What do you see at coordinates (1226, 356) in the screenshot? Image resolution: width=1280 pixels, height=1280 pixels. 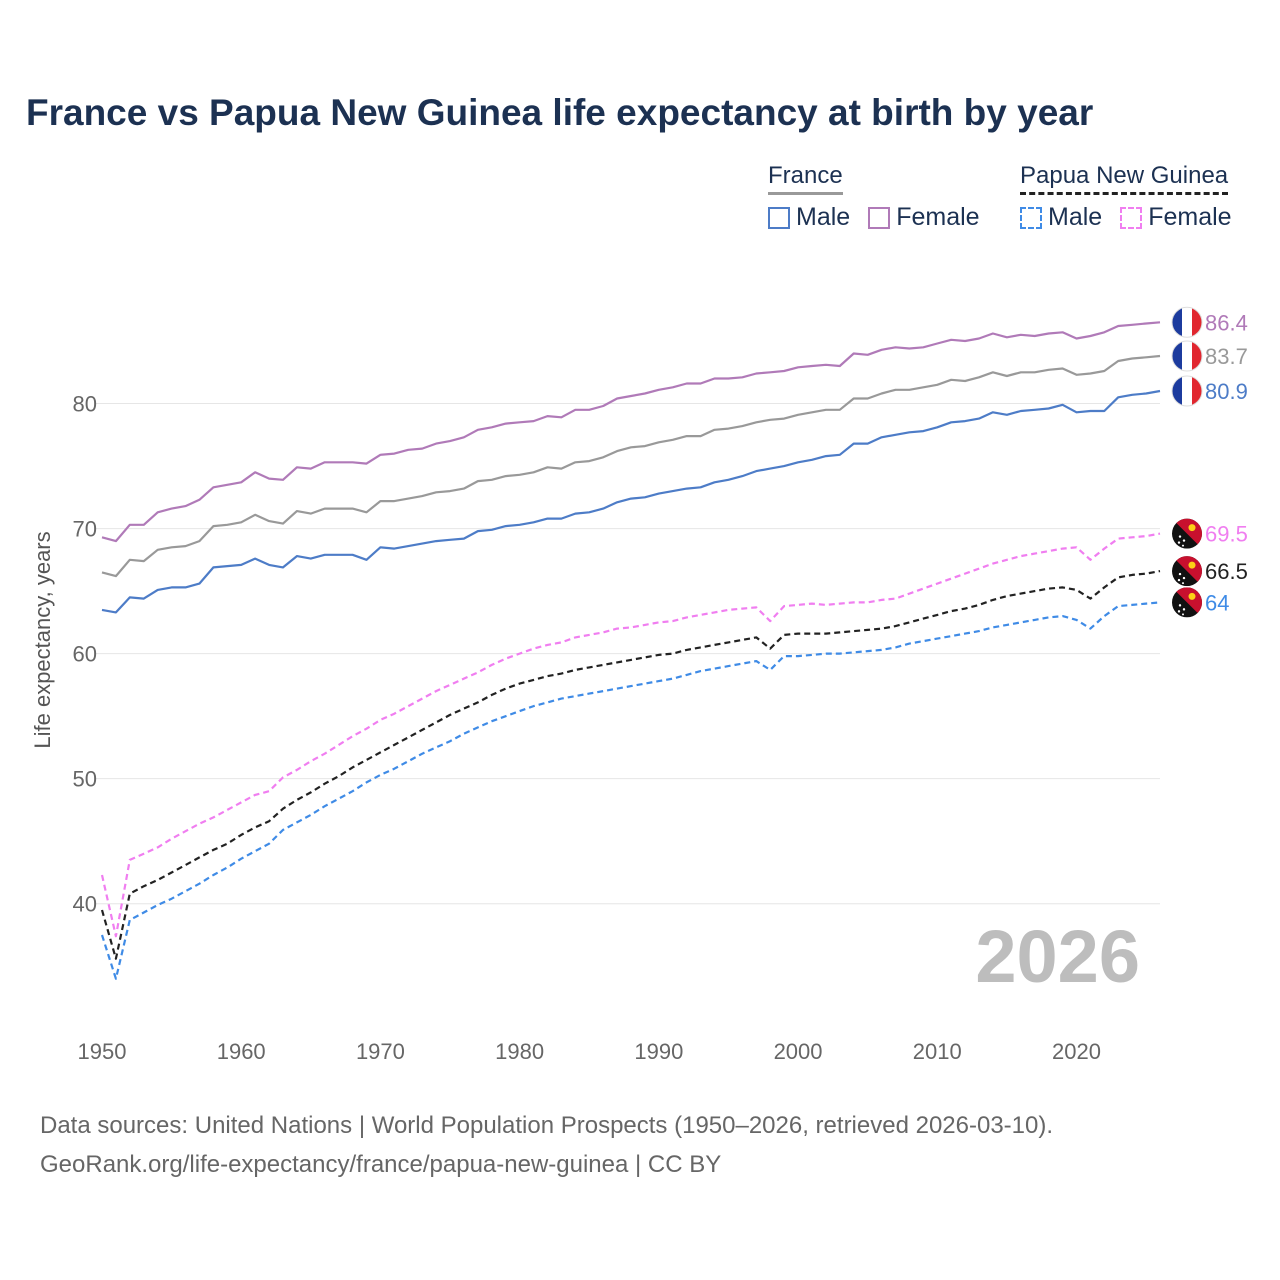 I see `end-label-france_total: 83.7` at bounding box center [1226, 356].